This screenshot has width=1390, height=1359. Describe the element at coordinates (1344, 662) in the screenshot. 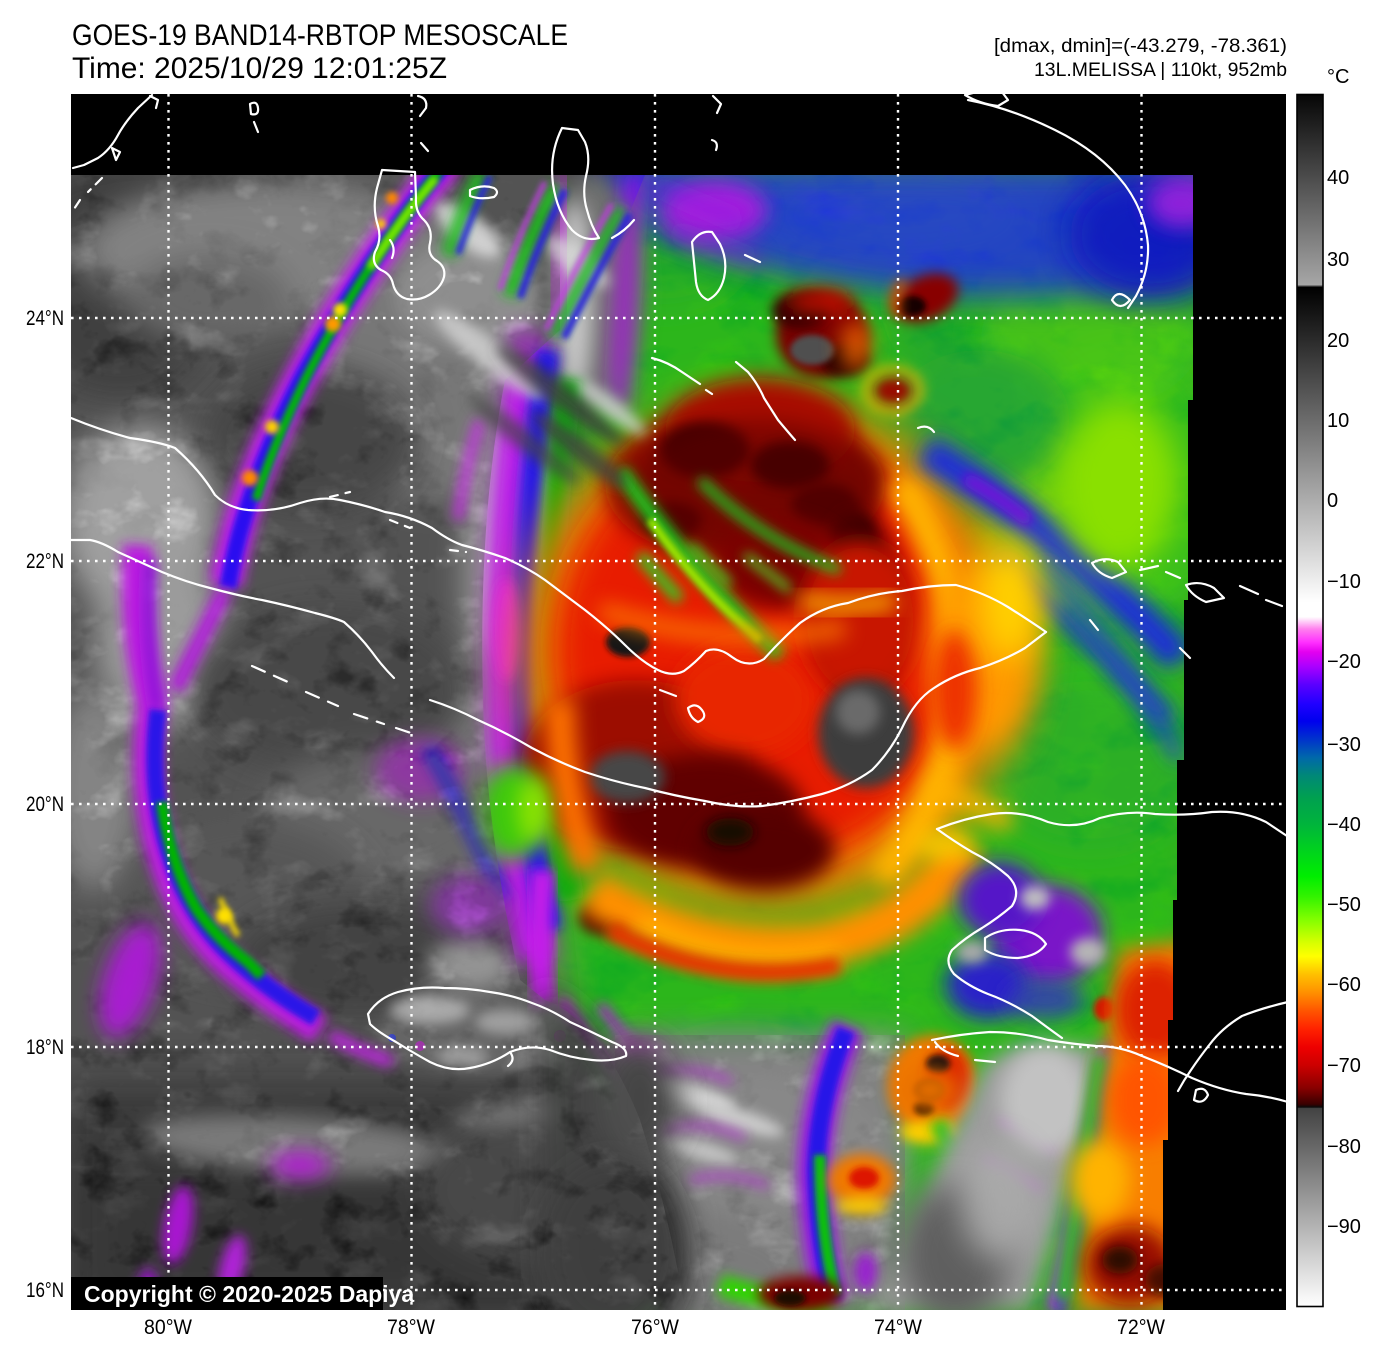

I see `svg-text: −20` at that location.